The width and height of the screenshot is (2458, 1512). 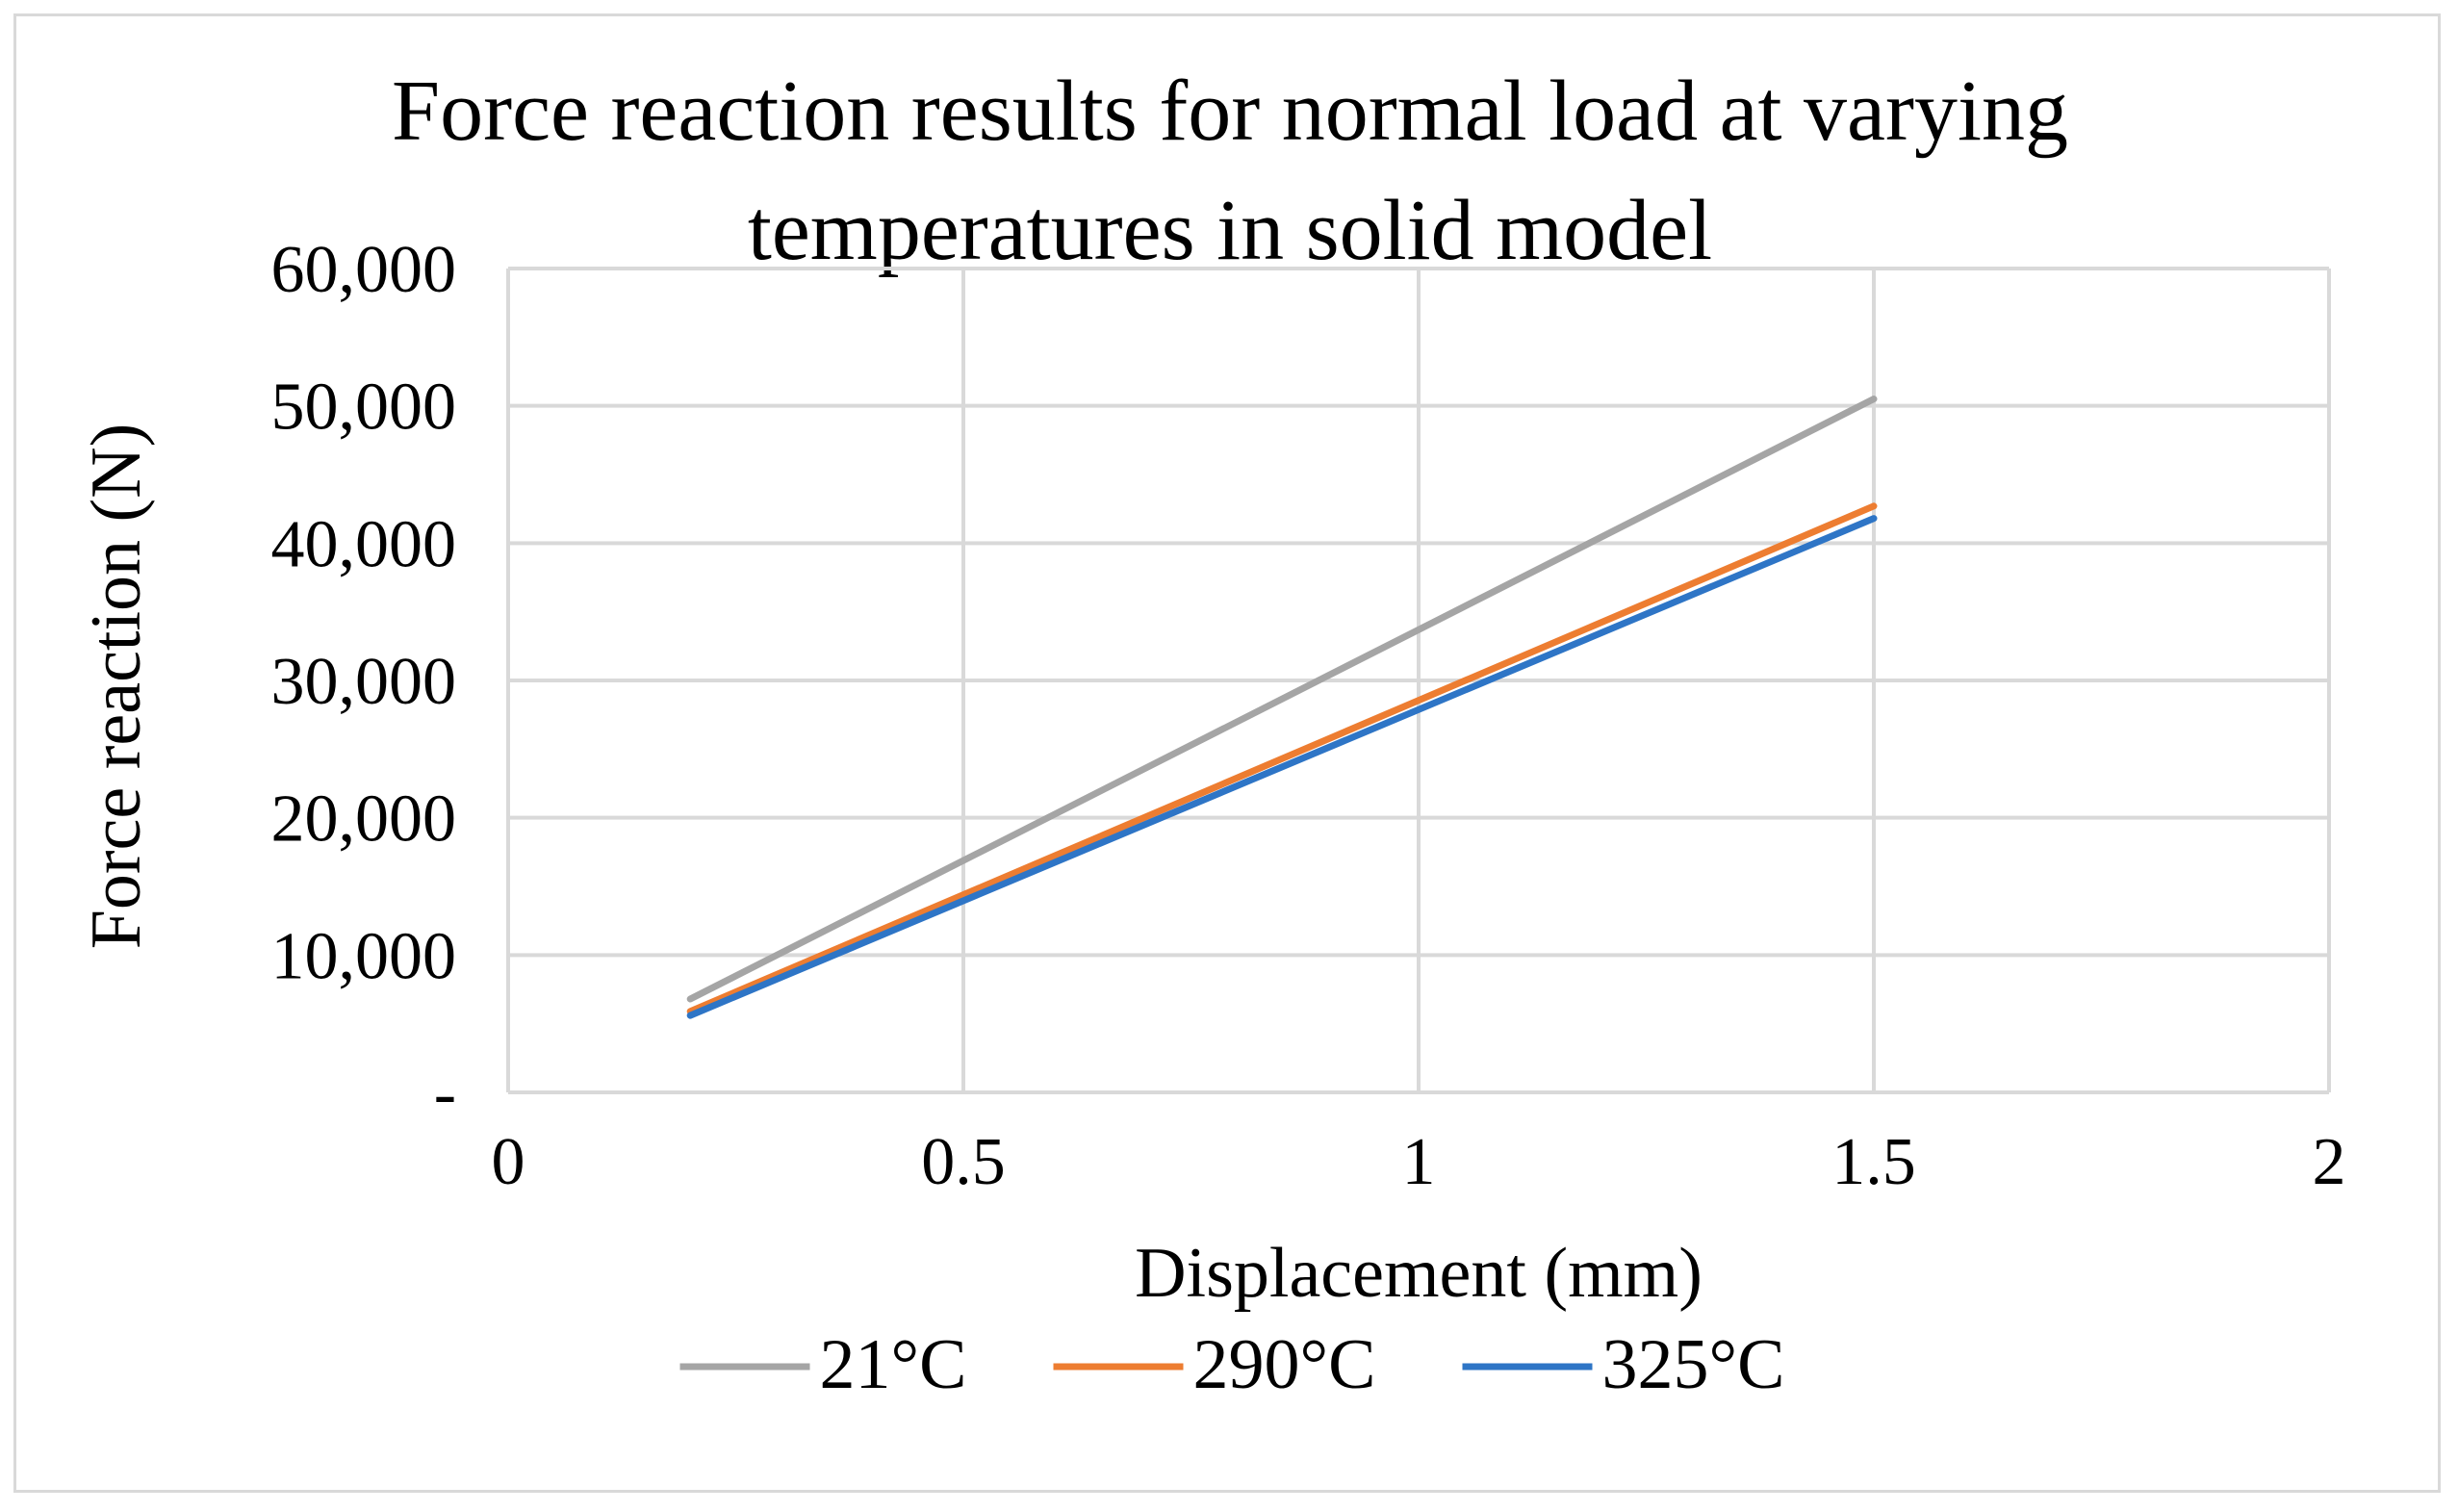 I want to click on legend-label: 21°C, so click(x=894, y=1364).